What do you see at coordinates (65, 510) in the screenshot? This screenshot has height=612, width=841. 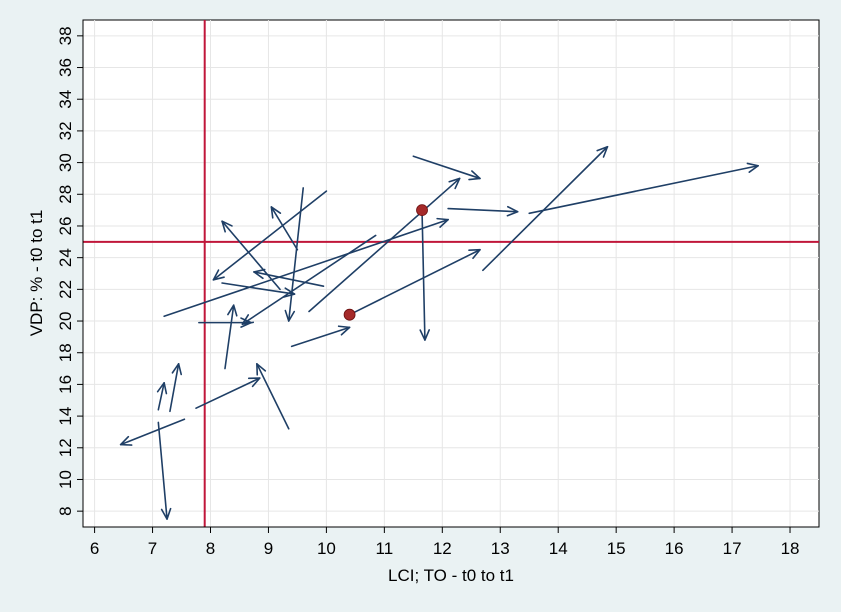 I see `y-tick-label: 8` at bounding box center [65, 510].